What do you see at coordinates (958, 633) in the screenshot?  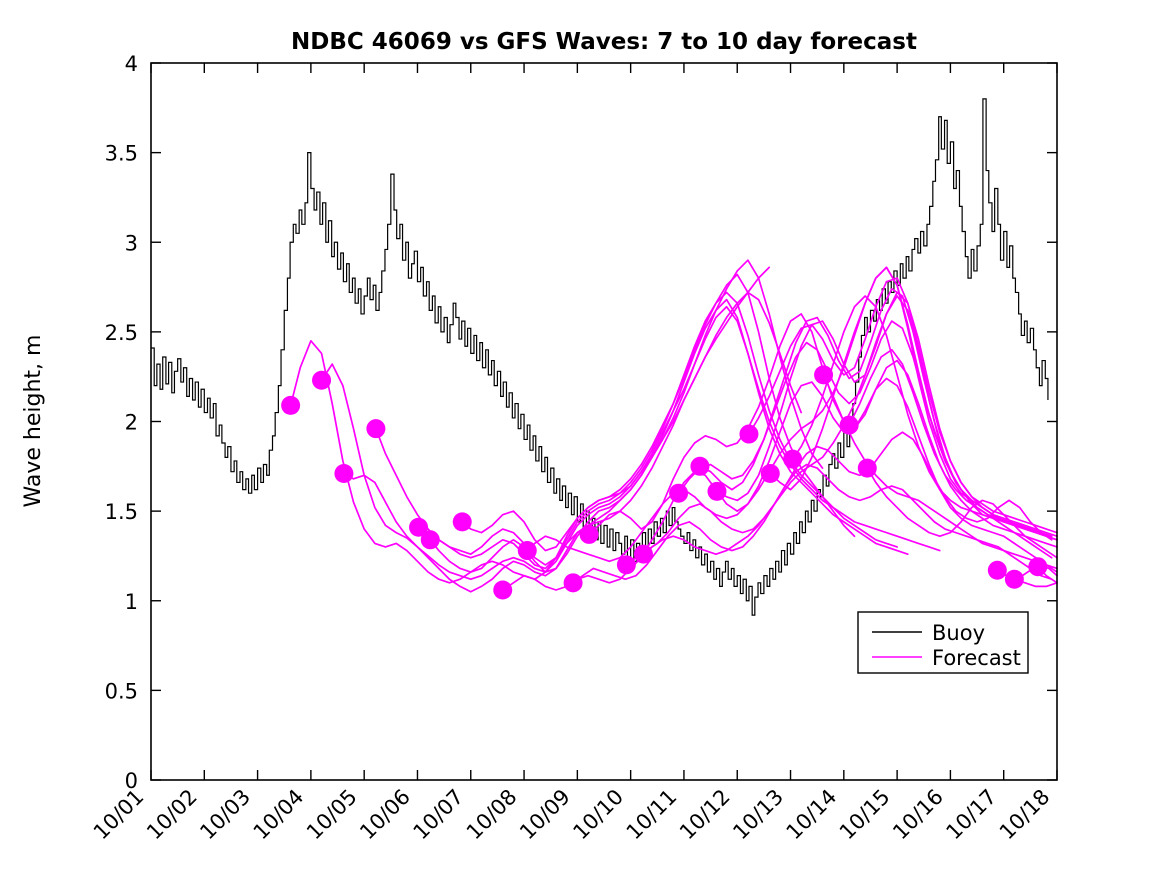 I see `legend-label-buoy: Buoy` at bounding box center [958, 633].